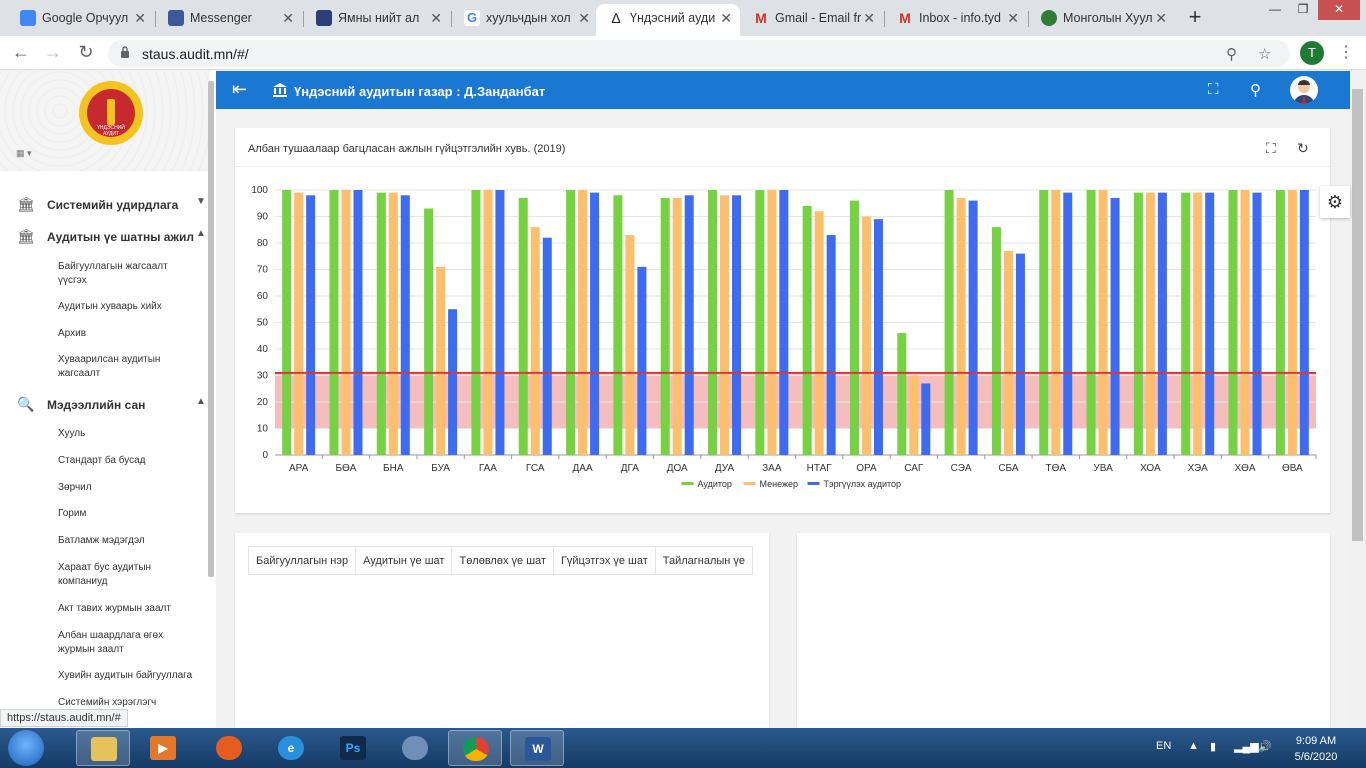  What do you see at coordinates (240, 89) in the screenshot?
I see `back-arrow-icon: ⇤` at bounding box center [240, 89].